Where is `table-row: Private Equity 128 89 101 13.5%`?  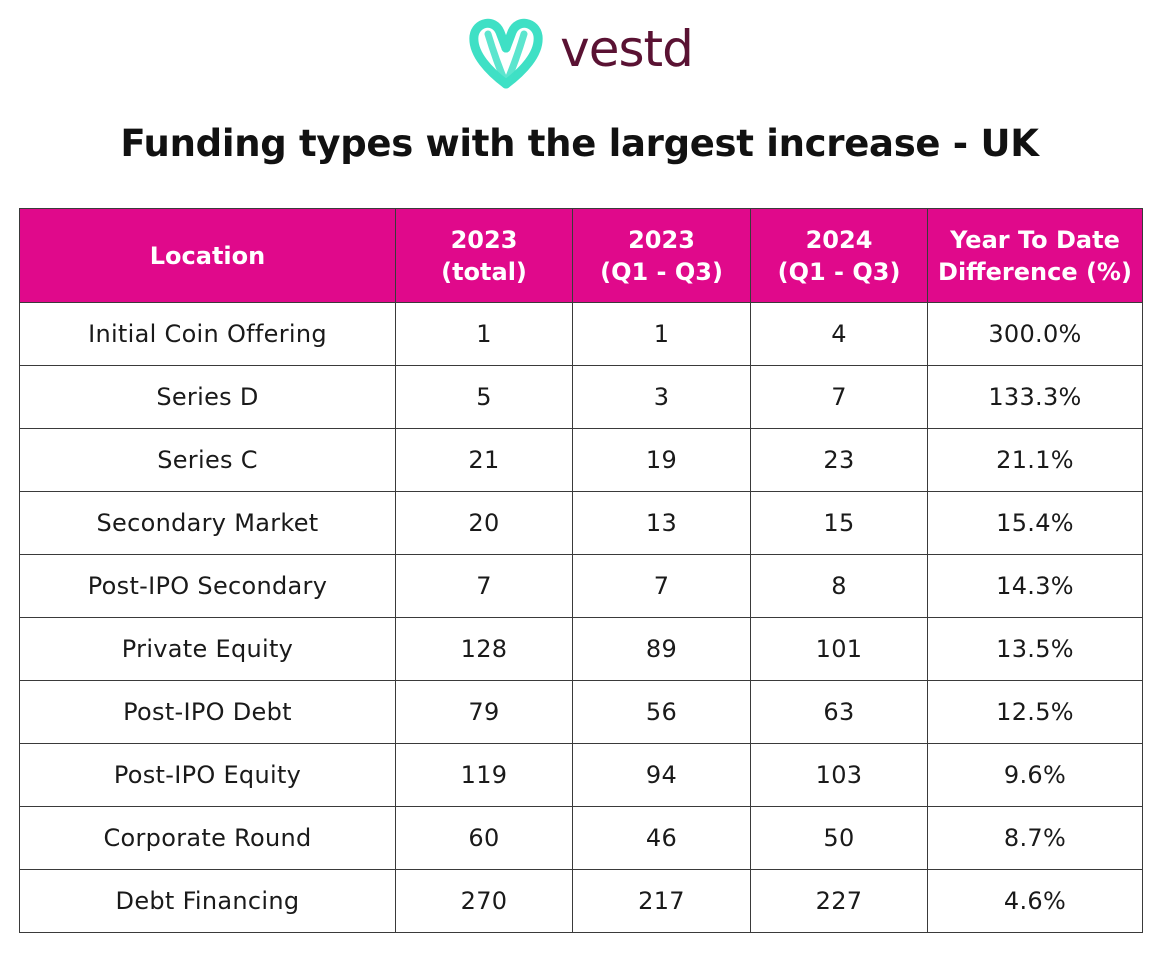 table-row: Private Equity 128 89 101 13.5% is located at coordinates (581, 649).